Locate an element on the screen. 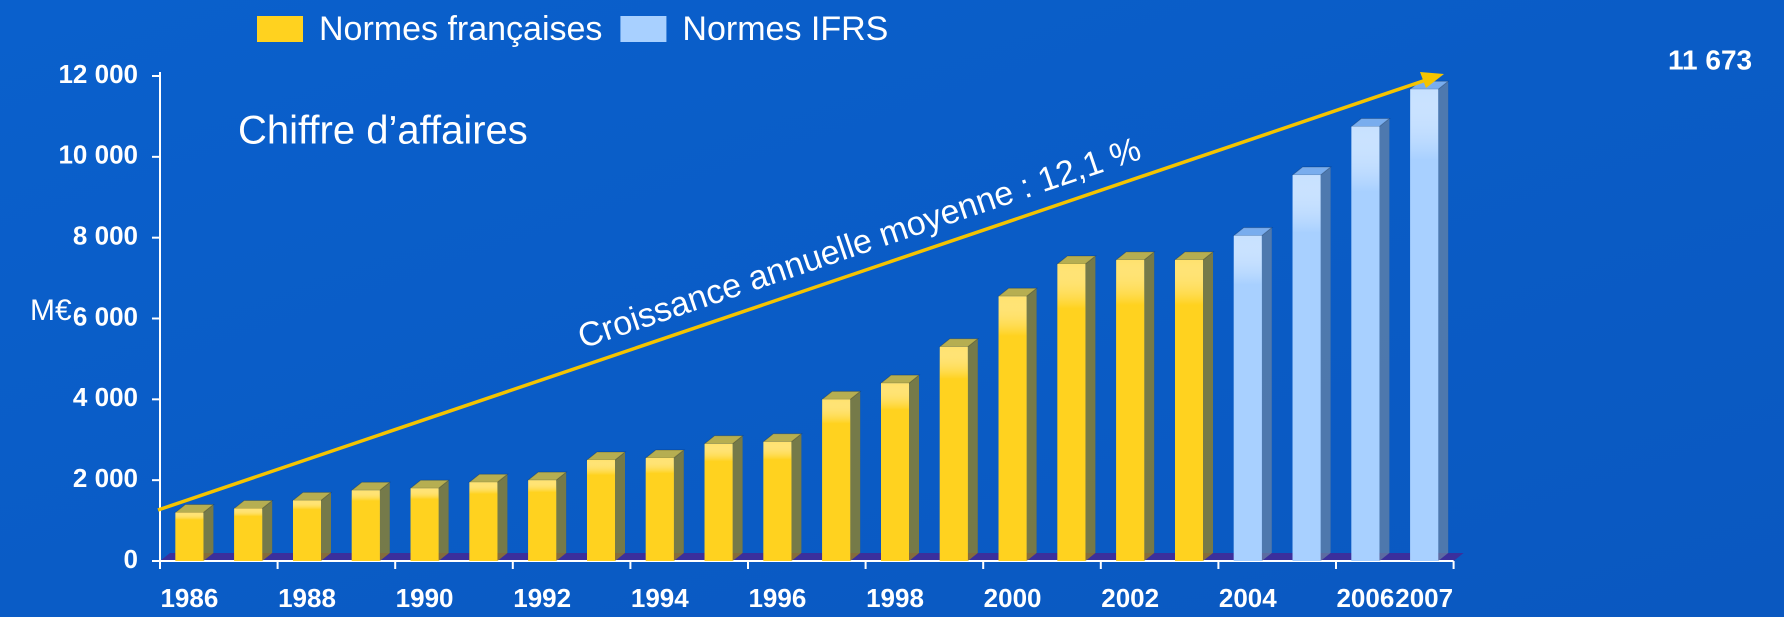 The height and width of the screenshot is (617, 1784). x-tick-label: 2006 is located at coordinates (1365, 598).